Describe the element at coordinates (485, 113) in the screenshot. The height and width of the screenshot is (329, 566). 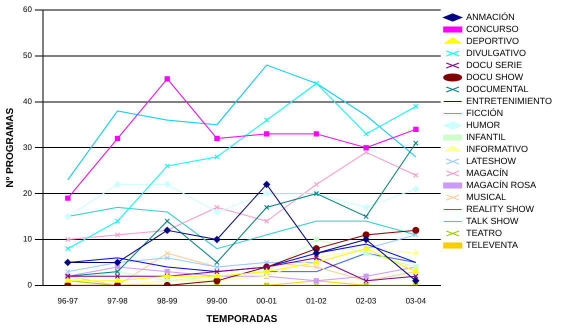
I see `legend-label: FICCIÓN` at that location.